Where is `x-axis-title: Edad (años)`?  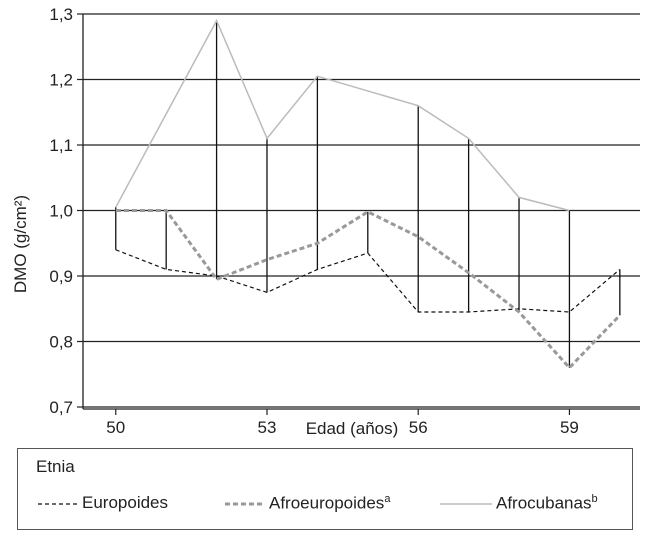 x-axis-title: Edad (años) is located at coordinates (352, 428).